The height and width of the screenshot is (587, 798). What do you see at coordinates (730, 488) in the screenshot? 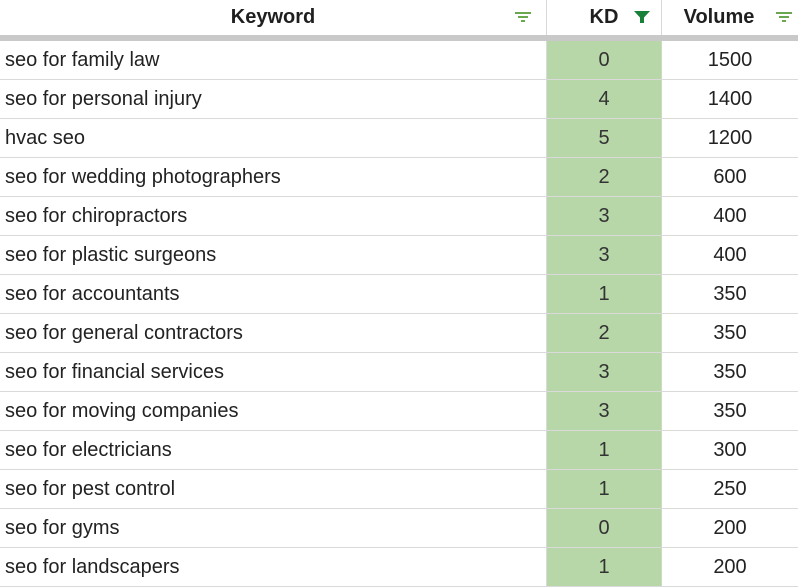
I see `cell-volume: 250` at bounding box center [730, 488].